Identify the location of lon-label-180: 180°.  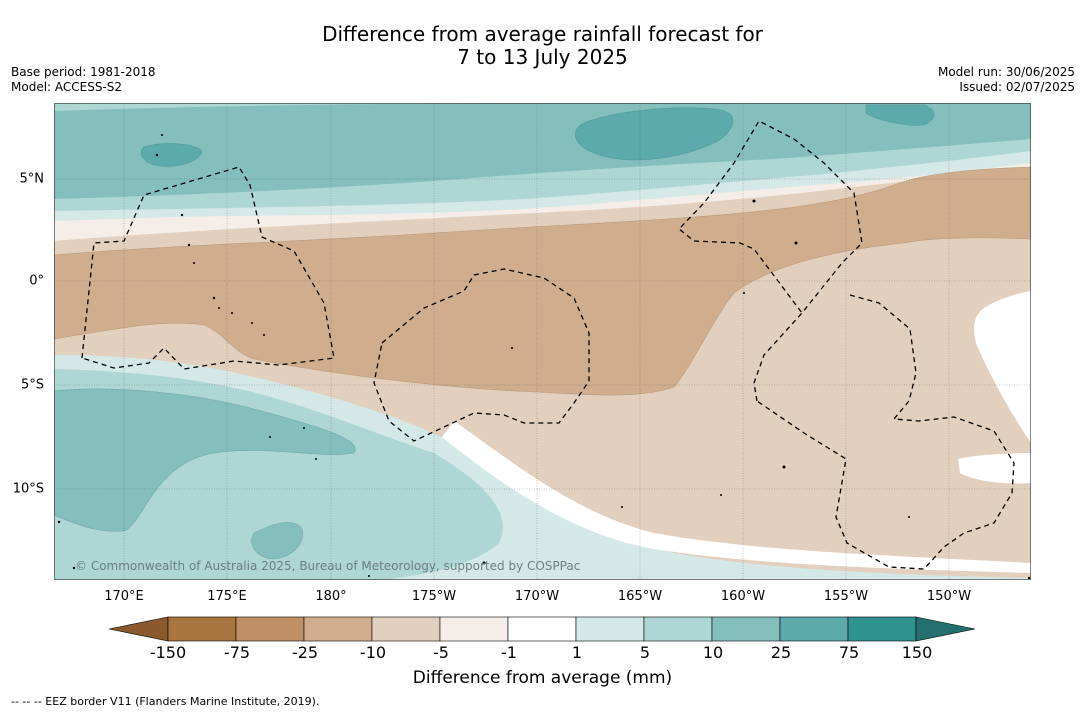
(331, 596).